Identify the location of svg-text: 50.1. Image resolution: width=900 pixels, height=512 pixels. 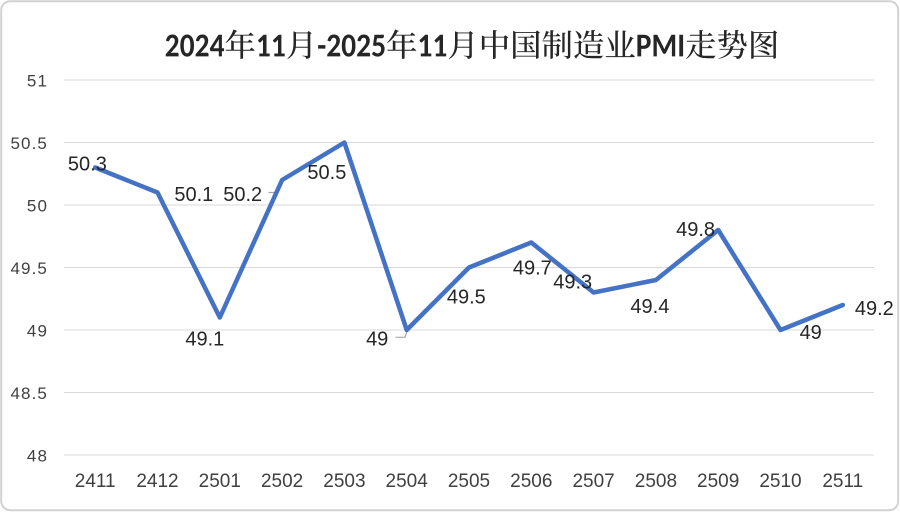
(193, 195).